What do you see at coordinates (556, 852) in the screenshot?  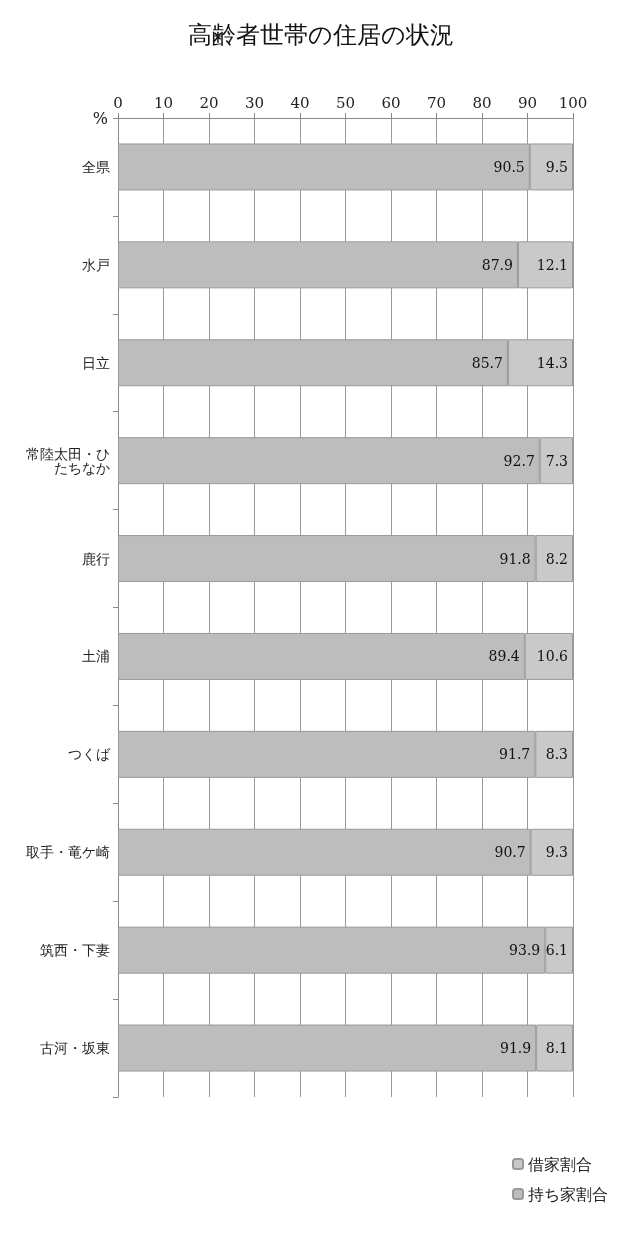 I see `data-label: 9.3` at bounding box center [556, 852].